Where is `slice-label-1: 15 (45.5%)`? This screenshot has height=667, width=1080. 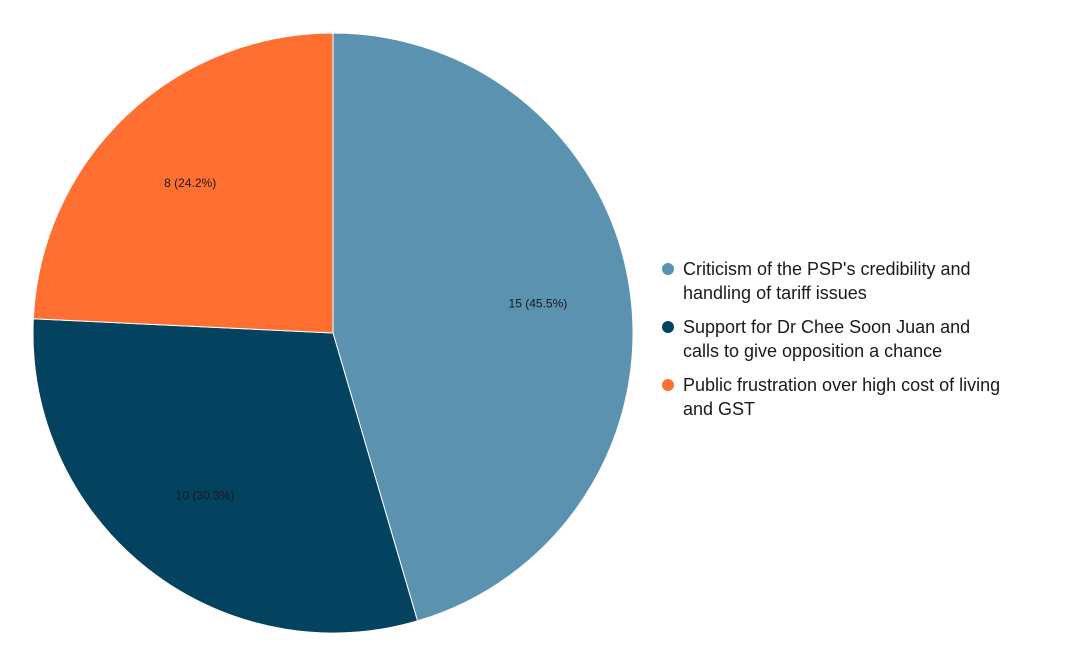 slice-label-1: 15 (45.5%) is located at coordinates (538, 304).